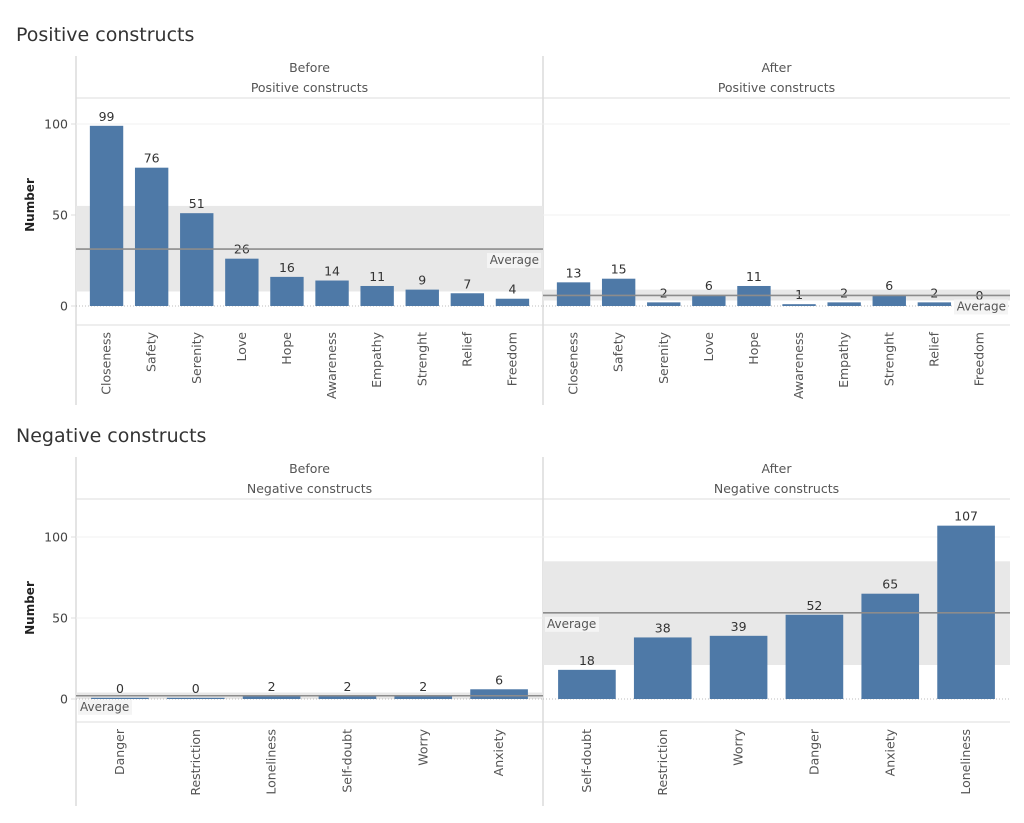 The image size is (1024, 823). Describe the element at coordinates (332, 271) in the screenshot. I see `value-label: 14` at that location.